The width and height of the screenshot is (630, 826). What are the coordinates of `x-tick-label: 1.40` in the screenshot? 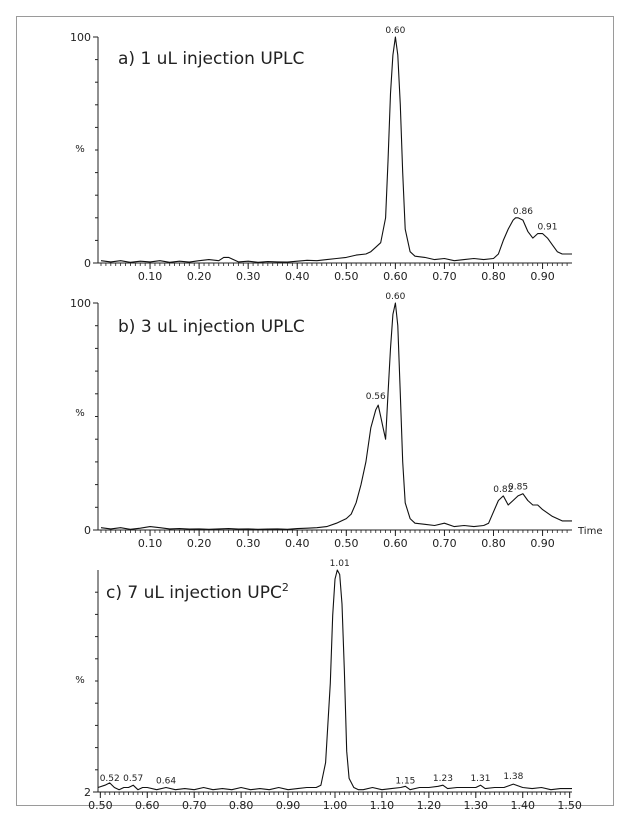 It's located at (522, 805).